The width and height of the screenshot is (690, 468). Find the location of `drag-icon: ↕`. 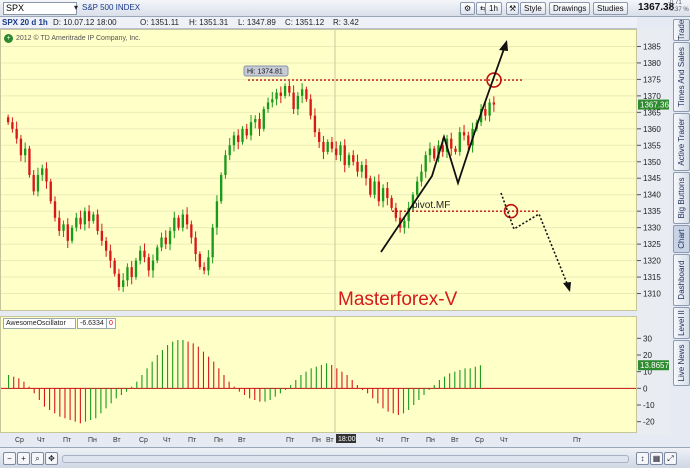

drag-icon: ↕ is located at coordinates (642, 458).